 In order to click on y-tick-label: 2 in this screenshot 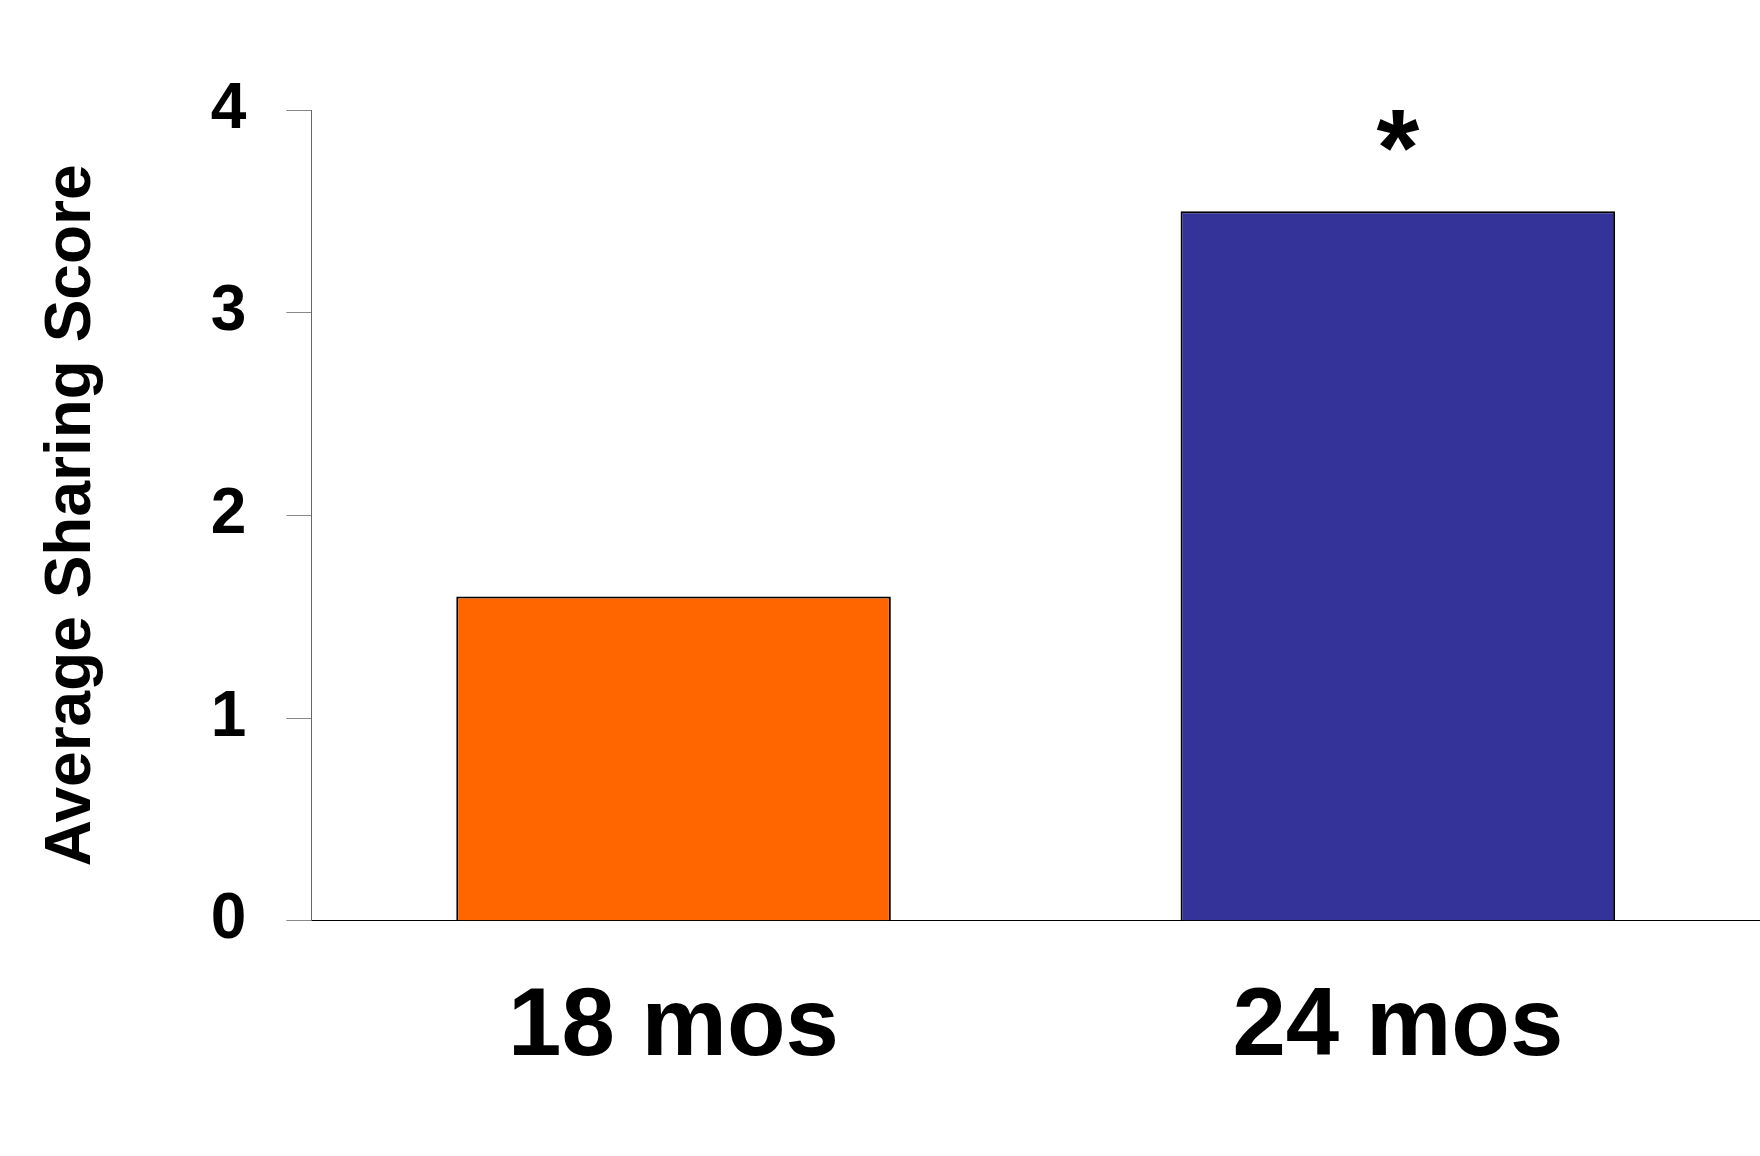, I will do `click(228, 511)`.